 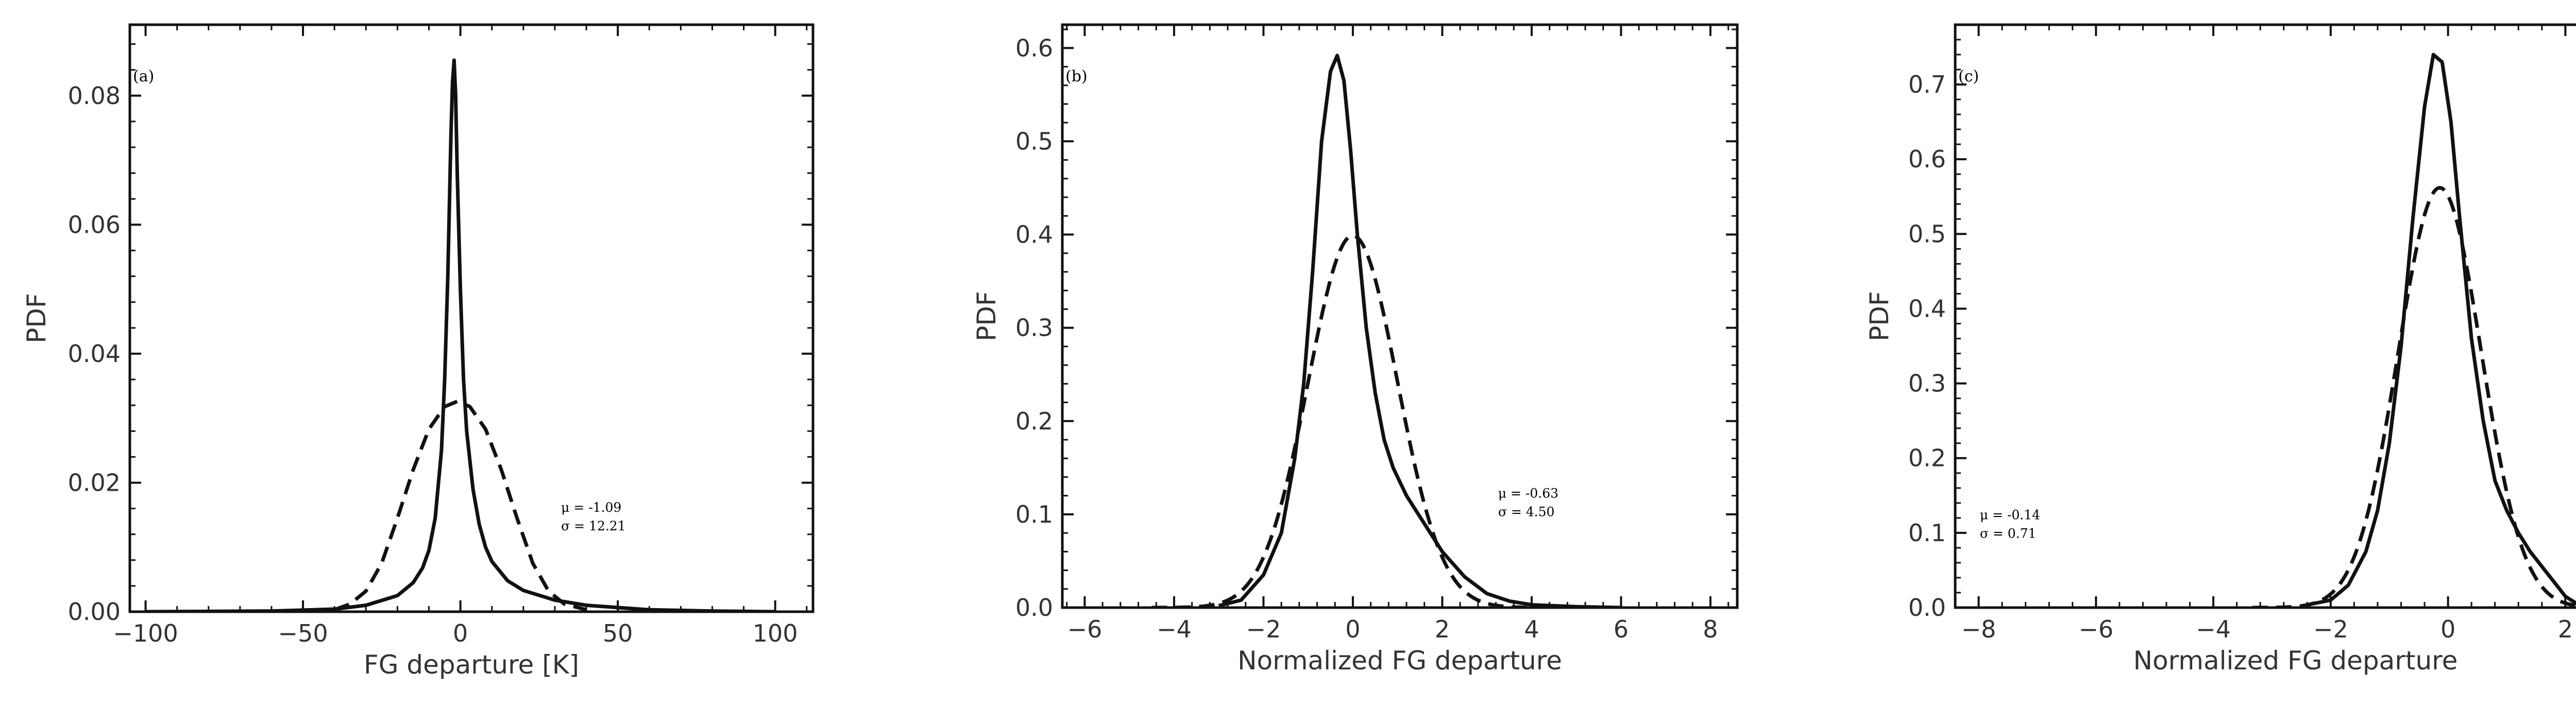 I want to click on sigma-annotation: σ = 4.50, so click(x=1527, y=511).